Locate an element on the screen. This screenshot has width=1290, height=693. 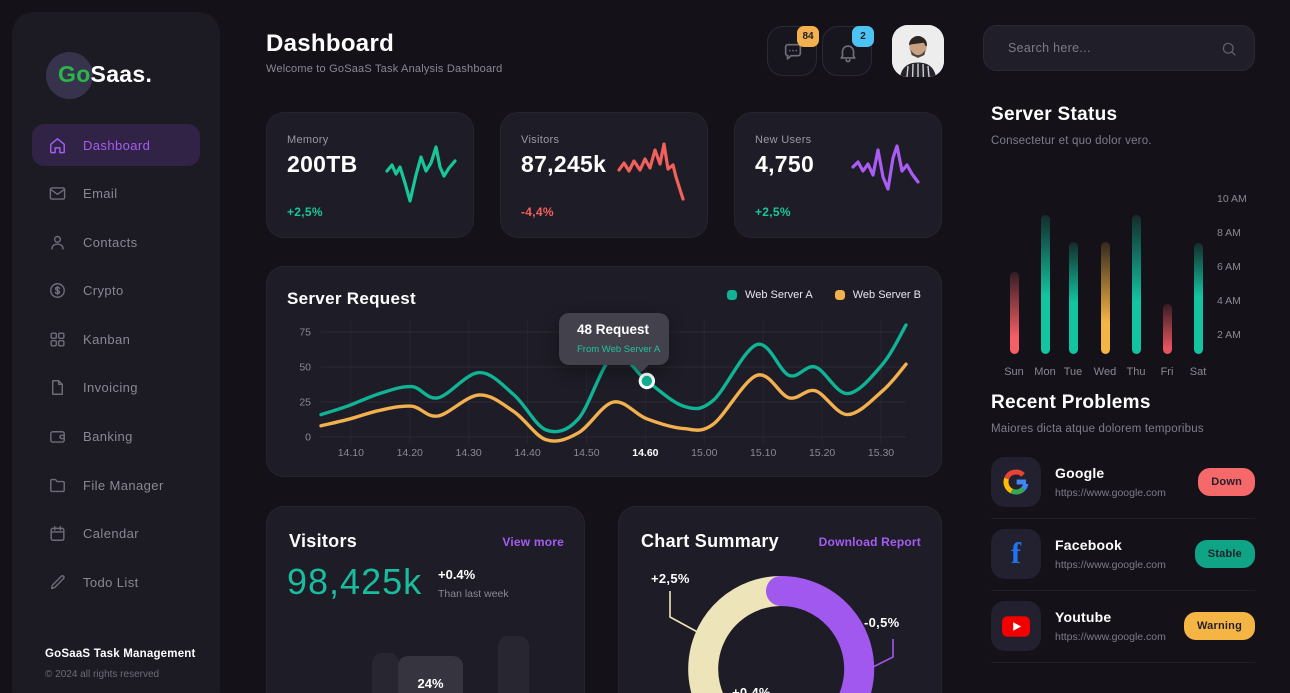
svg-text: 15.10 is located at coordinates (763, 453).